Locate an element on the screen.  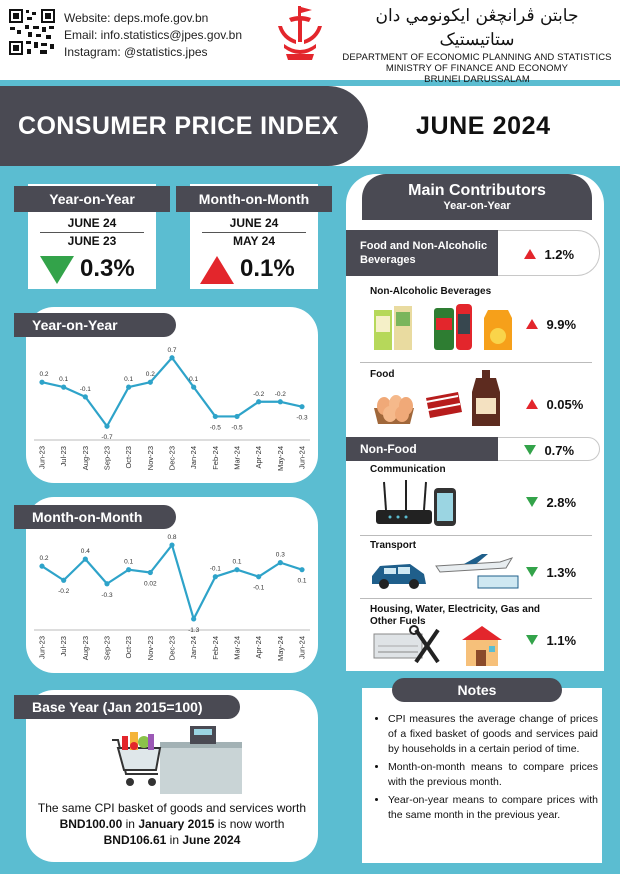
yoy-divider is located at coordinates (92, 232).